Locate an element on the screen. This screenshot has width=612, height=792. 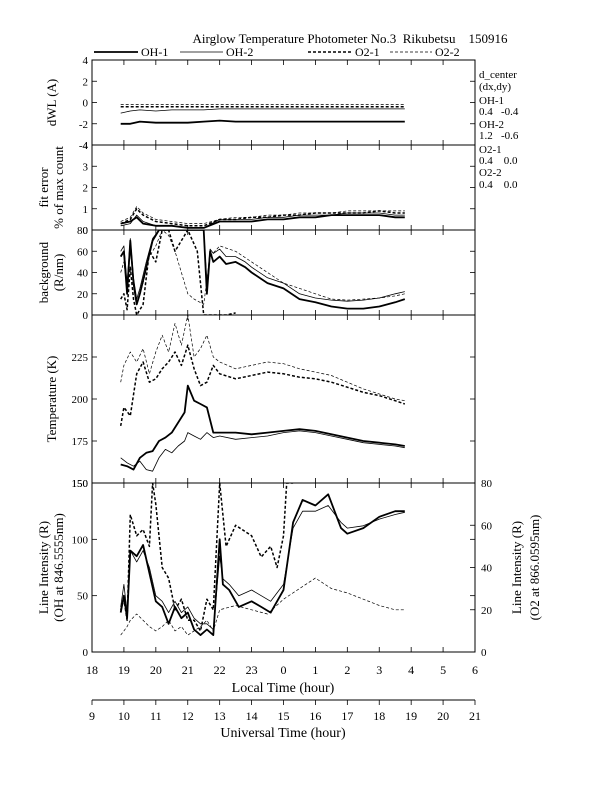
y-tick-label: 2 is located at coordinates (86, 189).